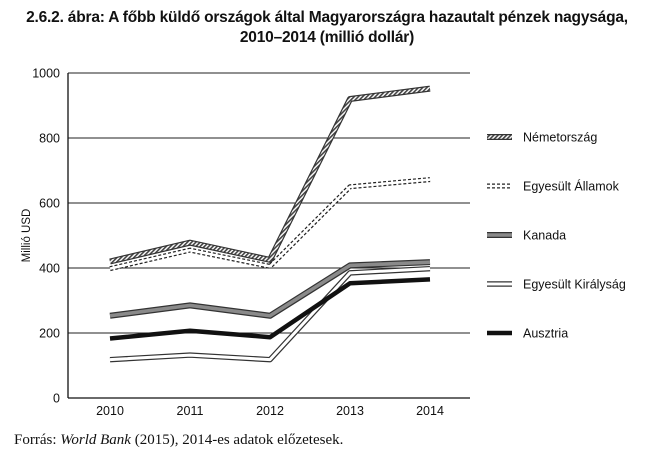  What do you see at coordinates (350, 411) in the screenshot?
I see `x-tick-label: 2013` at bounding box center [350, 411].